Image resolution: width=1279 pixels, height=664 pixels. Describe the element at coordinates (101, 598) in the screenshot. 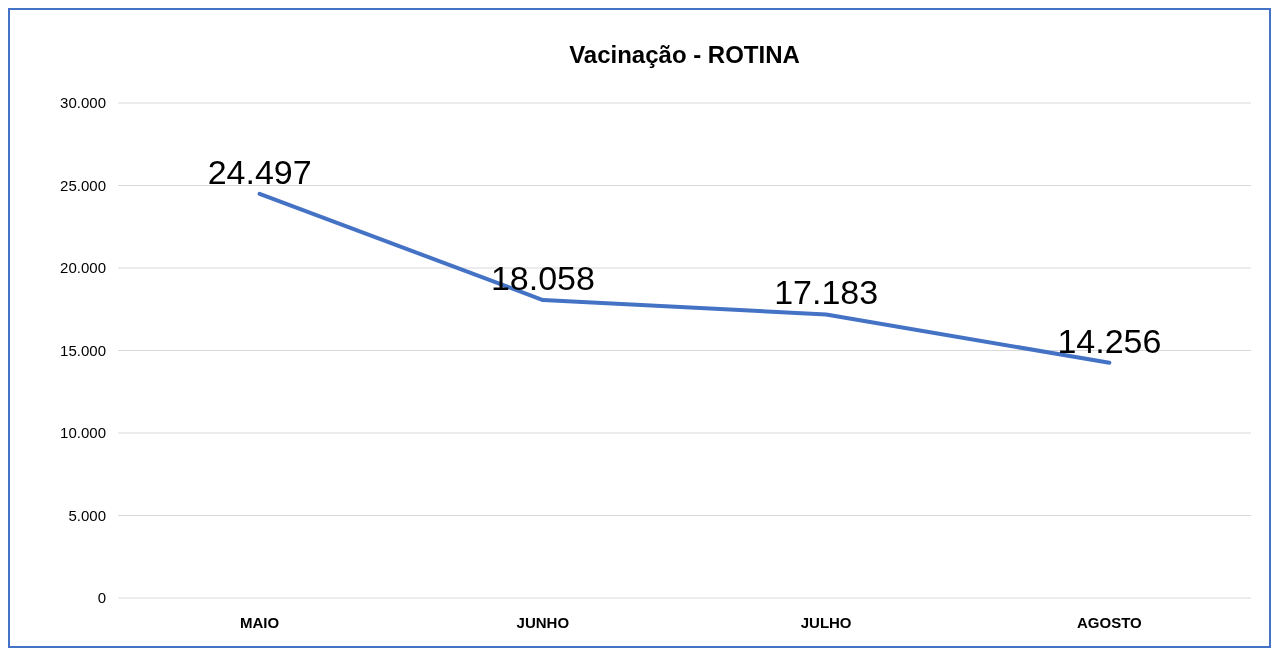

I see `y-tick-label: 0` at that location.